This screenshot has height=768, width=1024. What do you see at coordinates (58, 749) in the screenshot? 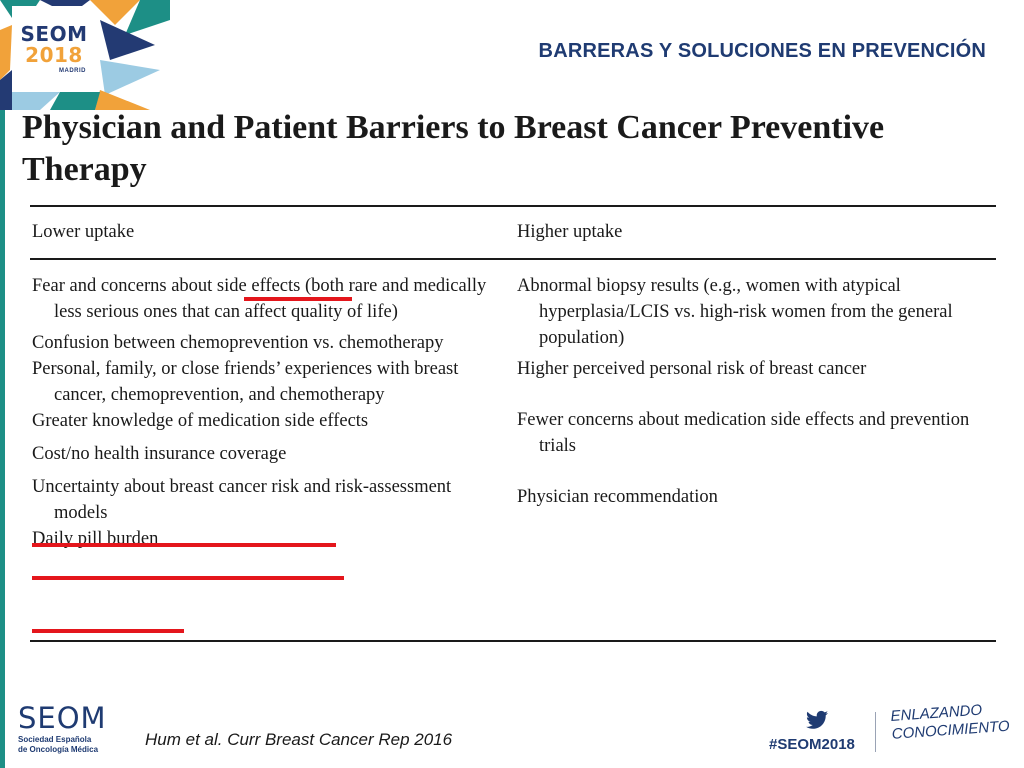
I see `footer-org-name-line2: de Oncología Médica` at bounding box center [58, 749].